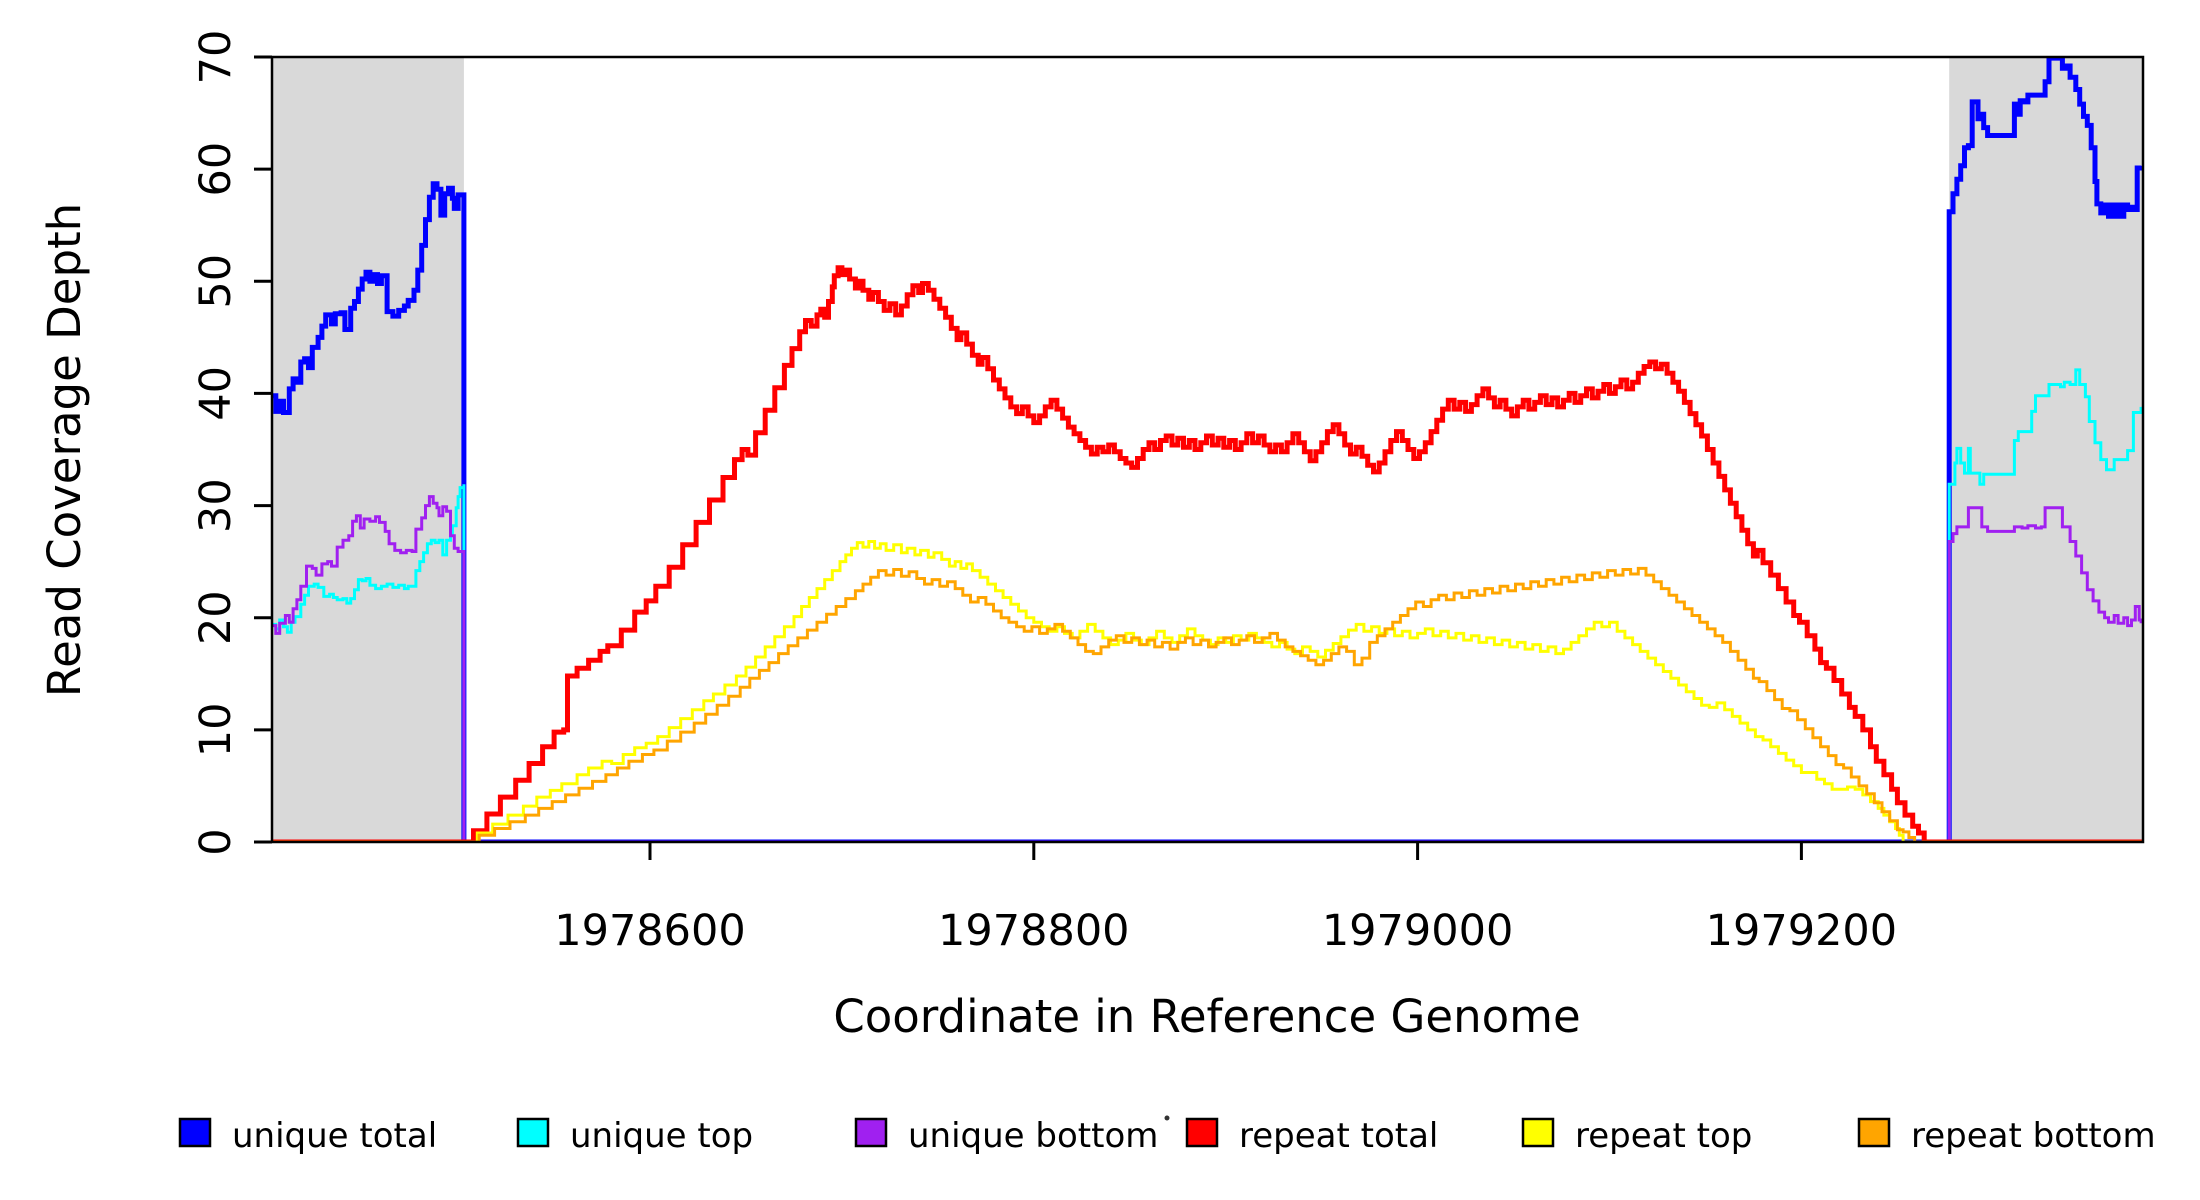  What do you see at coordinates (2046, 449) in the screenshot?
I see `shaded-region-right` at bounding box center [2046, 449].